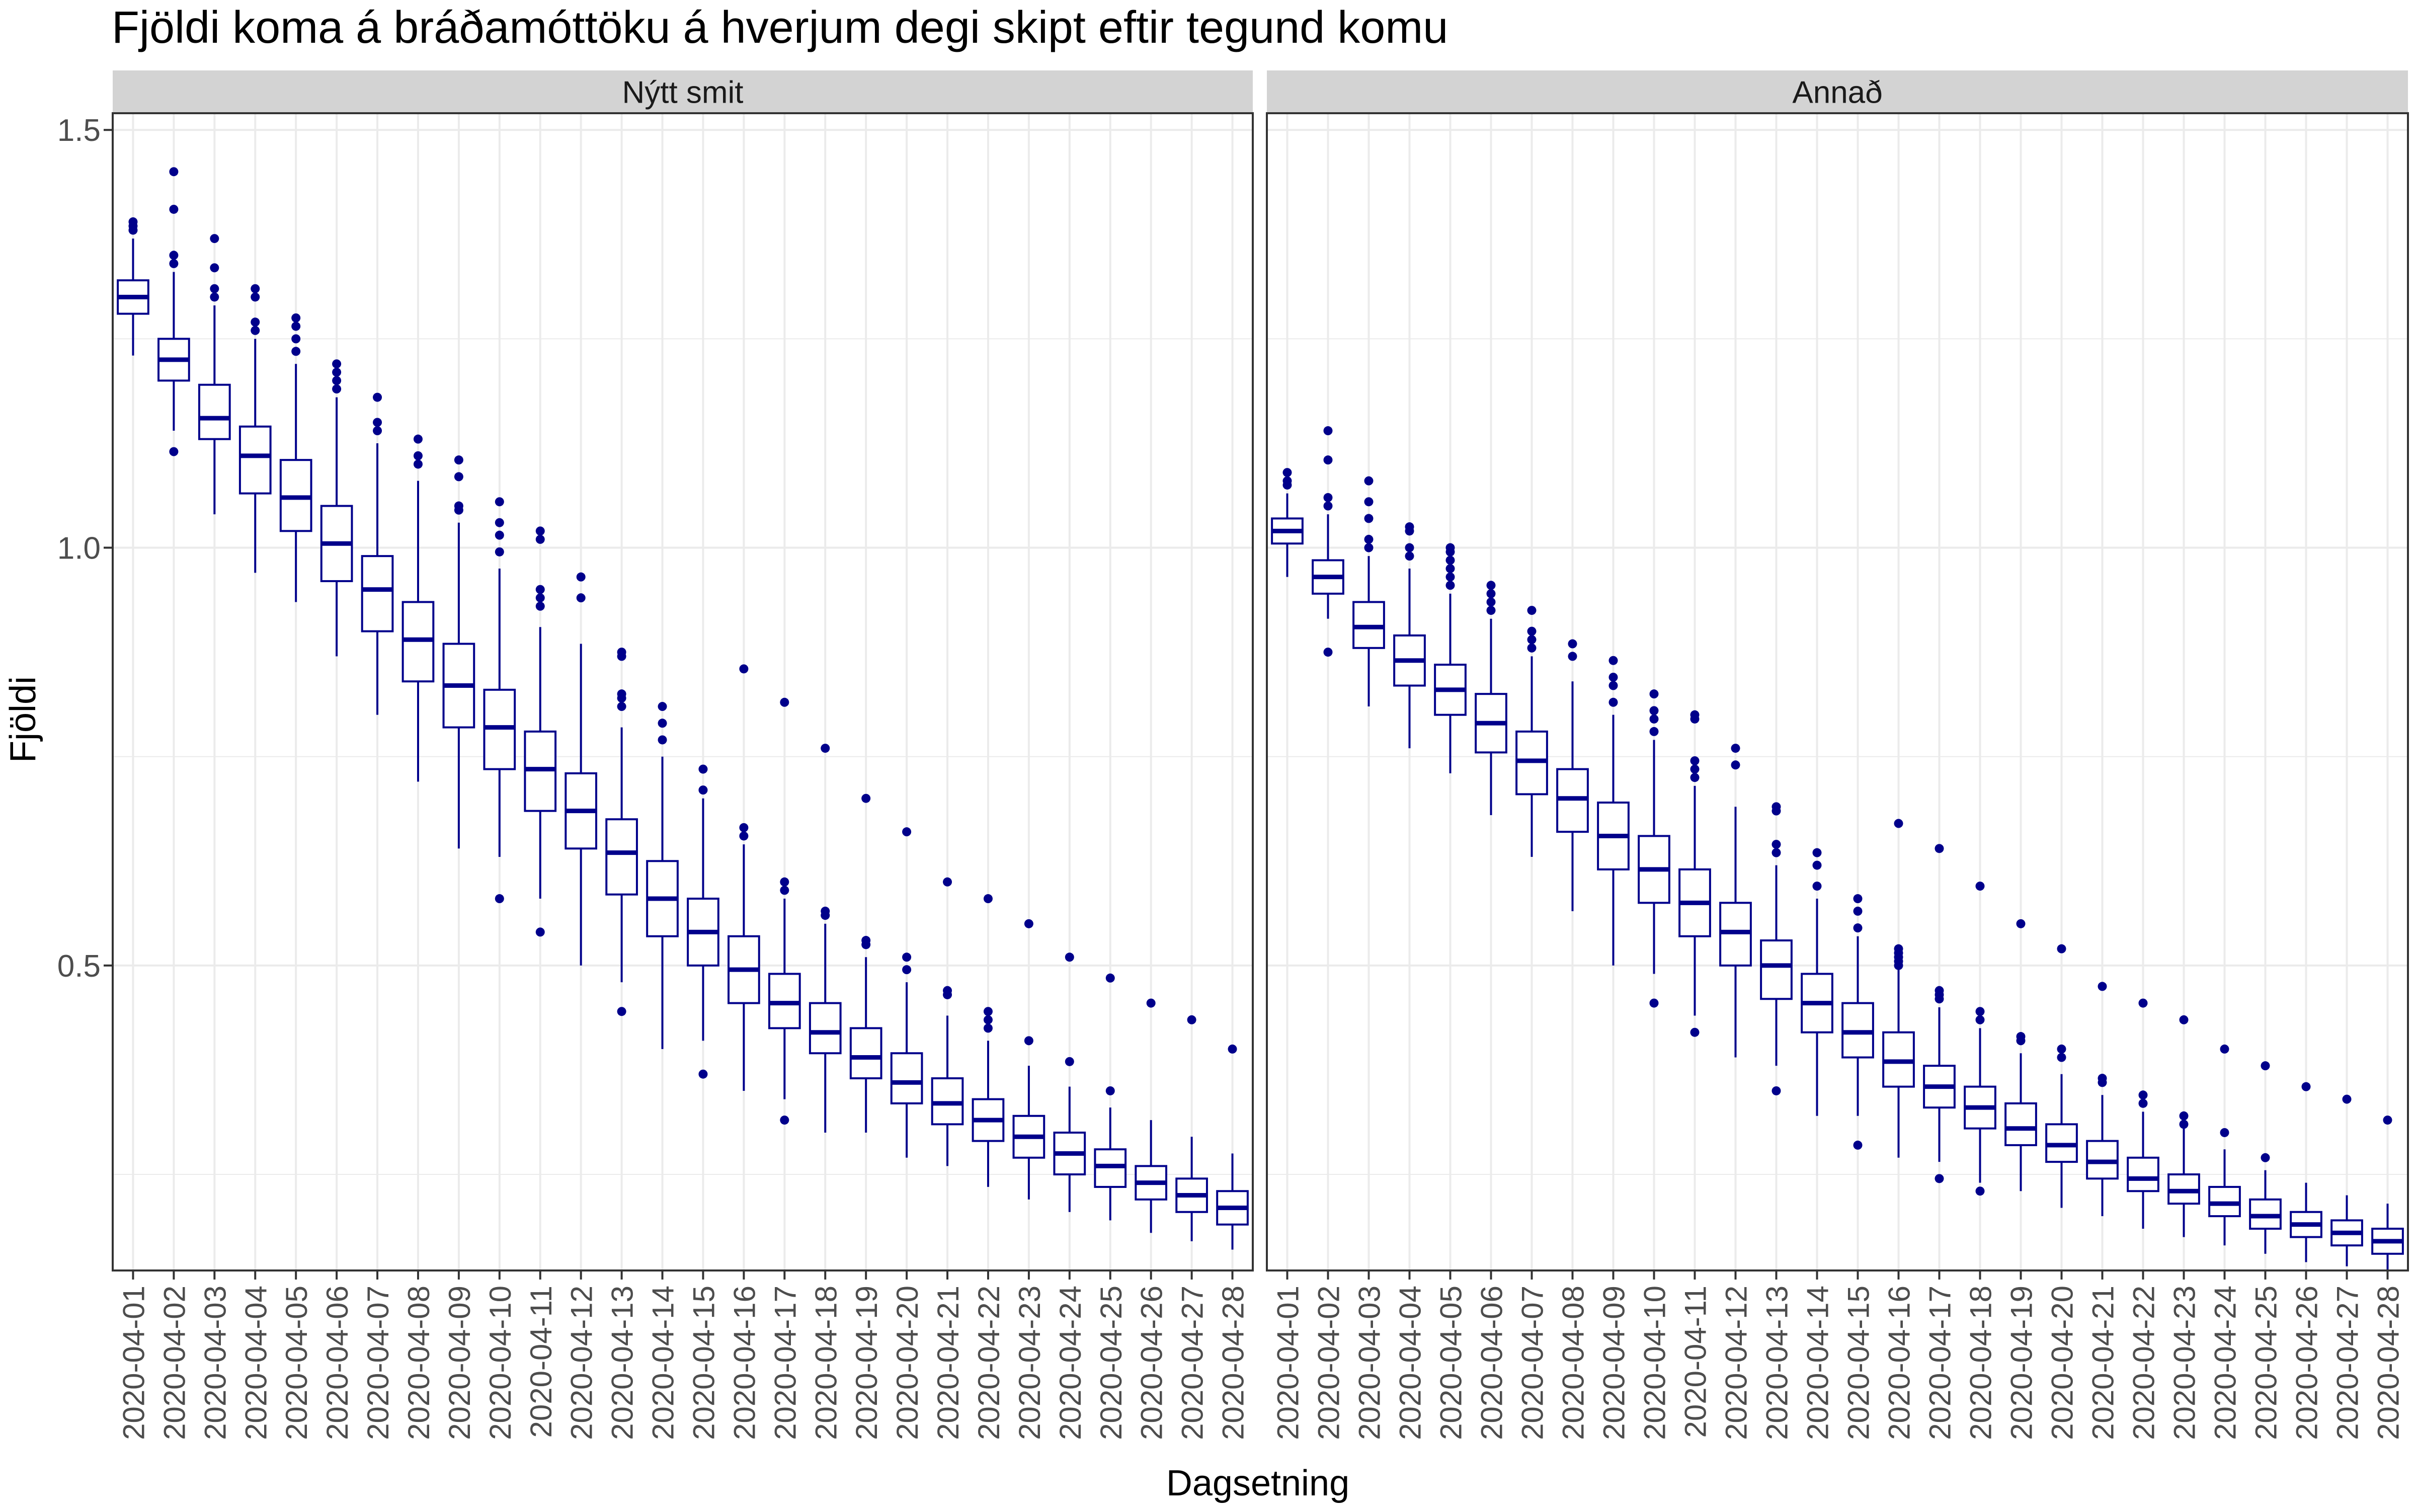 This screenshot has height=1512, width=2415. What do you see at coordinates (79, 130) in the screenshot?
I see `y-tick-label: 1.5` at bounding box center [79, 130].